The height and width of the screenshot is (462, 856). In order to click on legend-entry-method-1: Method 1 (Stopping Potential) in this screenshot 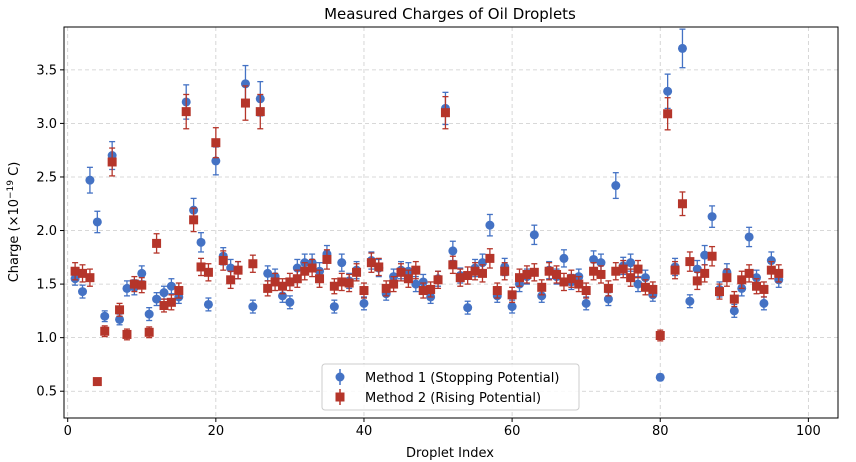, I will do `click(447, 377)`.